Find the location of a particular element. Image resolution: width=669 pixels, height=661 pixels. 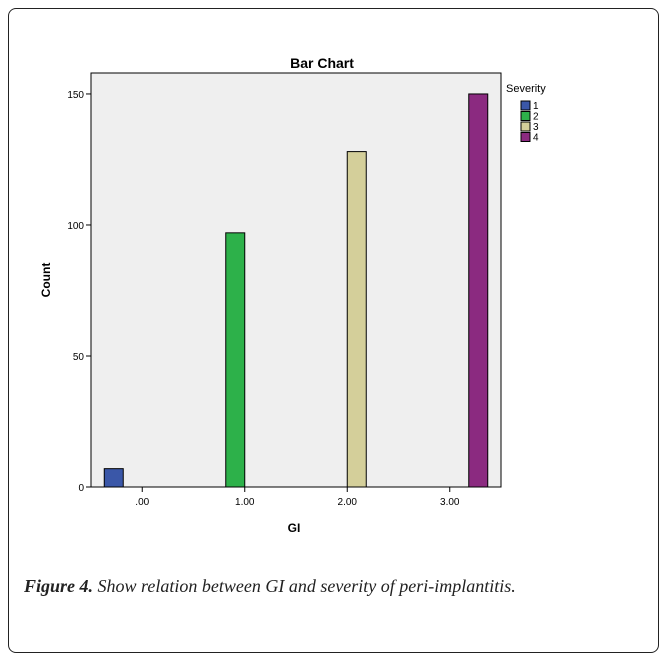

y-tick-label: 100 is located at coordinates (75, 226).